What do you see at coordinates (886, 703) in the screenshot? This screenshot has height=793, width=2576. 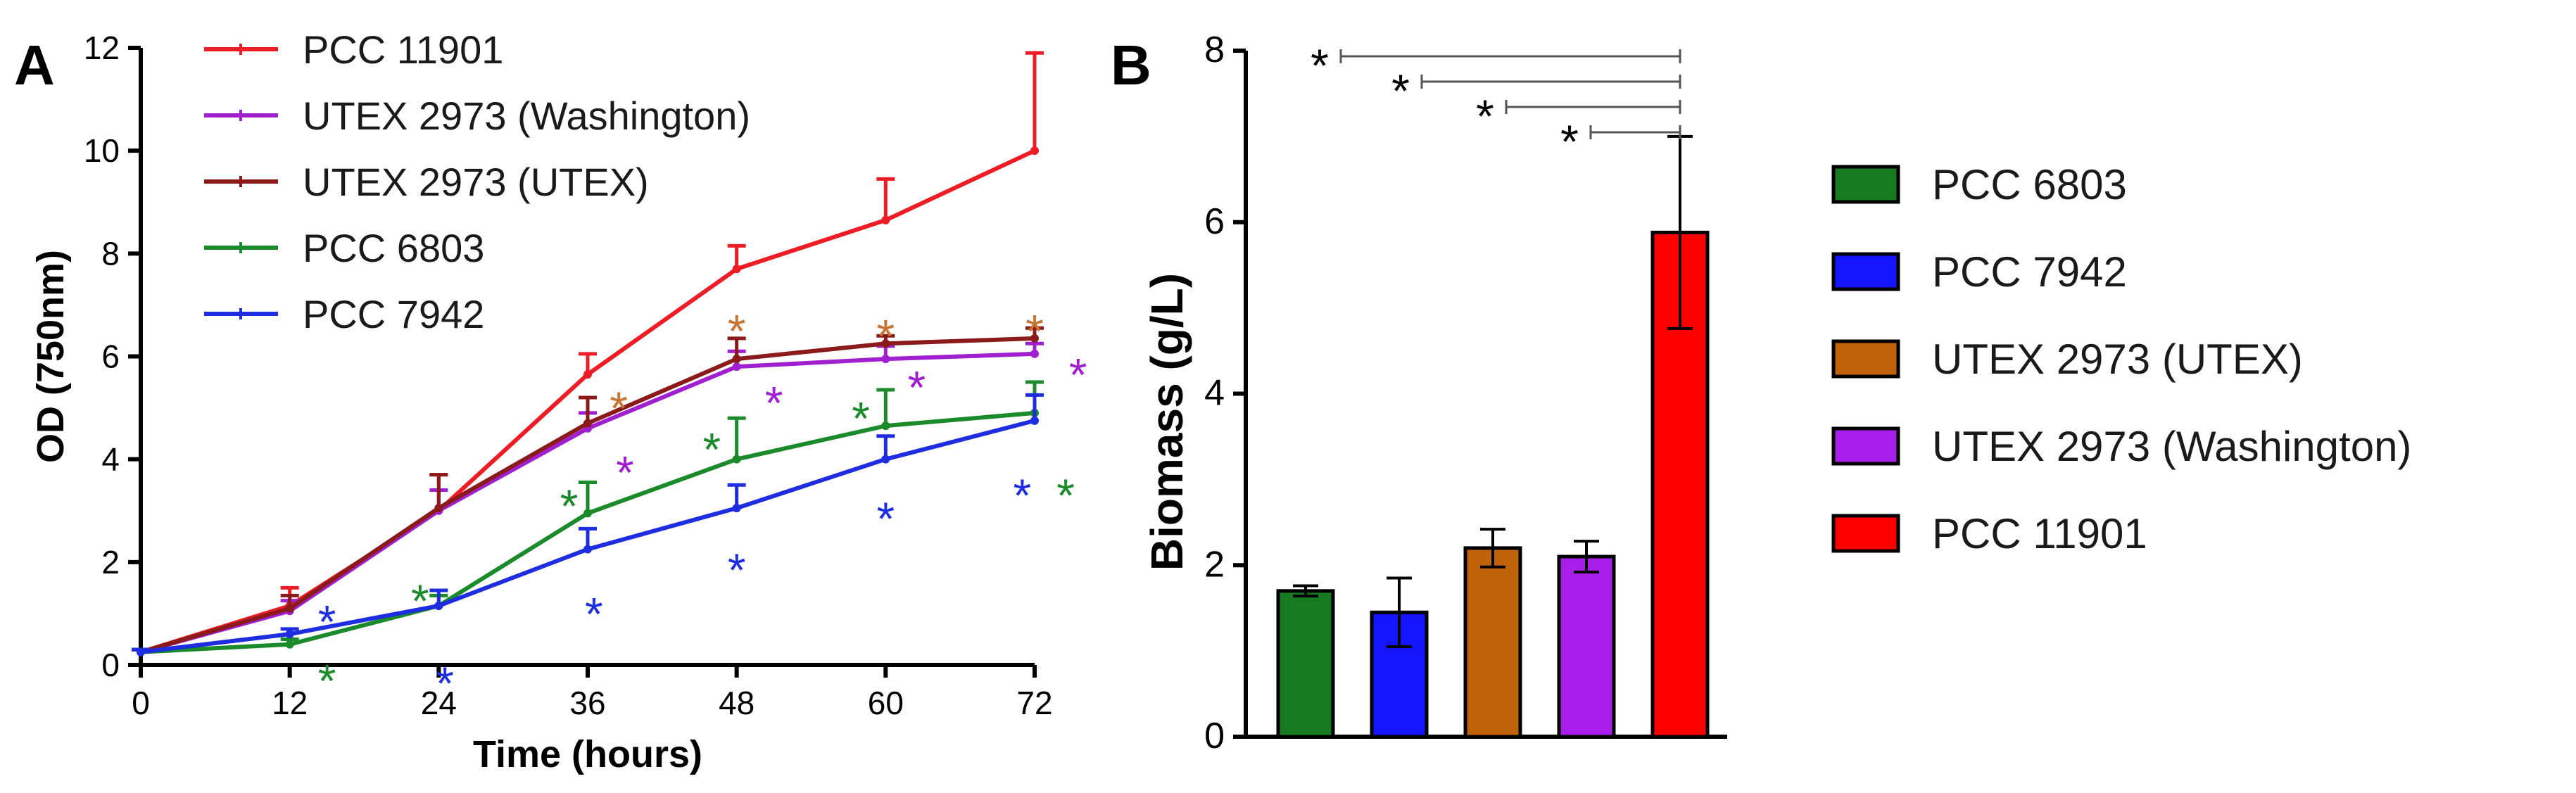 I see `panel-a-x-tick-label: 60` at bounding box center [886, 703].